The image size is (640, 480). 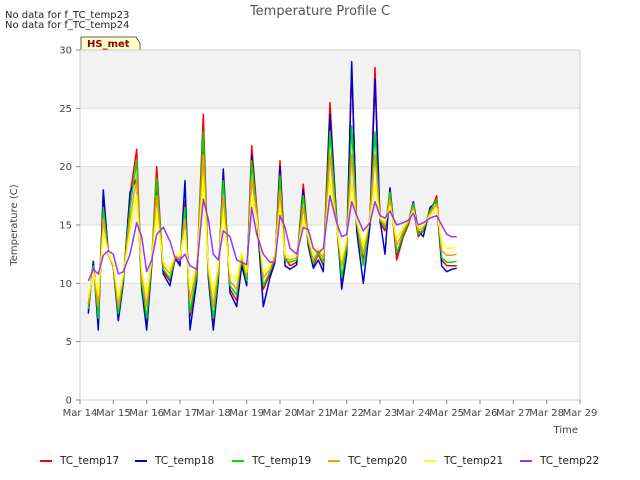 What do you see at coordinates (377, 461) in the screenshot?
I see `legend-label: TC_temp20` at bounding box center [377, 461].